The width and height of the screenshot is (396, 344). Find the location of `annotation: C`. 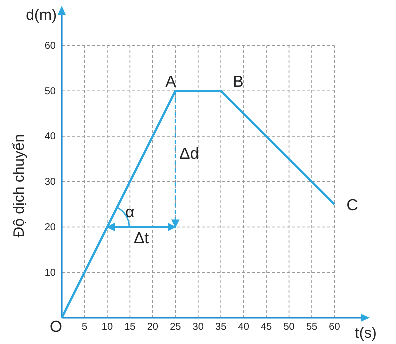

annotation: C is located at coordinates (352, 206).